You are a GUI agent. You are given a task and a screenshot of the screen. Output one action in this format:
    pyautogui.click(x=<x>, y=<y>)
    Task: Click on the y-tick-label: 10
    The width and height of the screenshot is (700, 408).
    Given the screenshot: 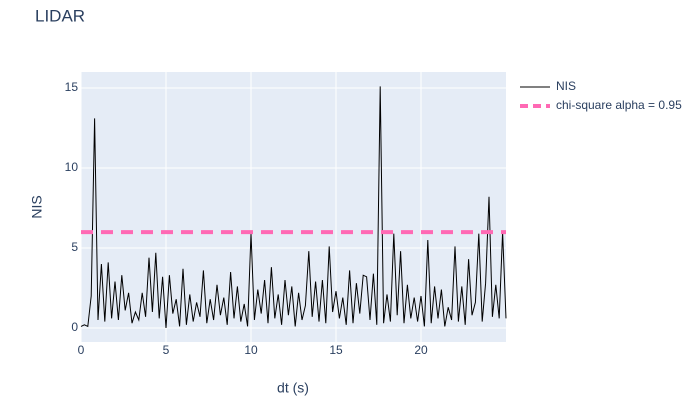 What is the action you would take?
    pyautogui.click(x=72, y=167)
    